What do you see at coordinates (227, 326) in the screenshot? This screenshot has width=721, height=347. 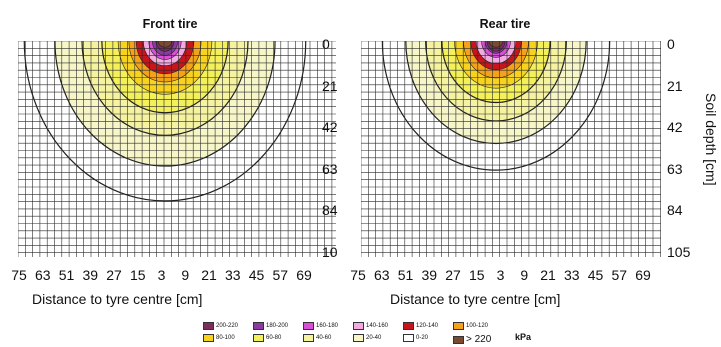 I see `legend-label: 200-220` at bounding box center [227, 326].